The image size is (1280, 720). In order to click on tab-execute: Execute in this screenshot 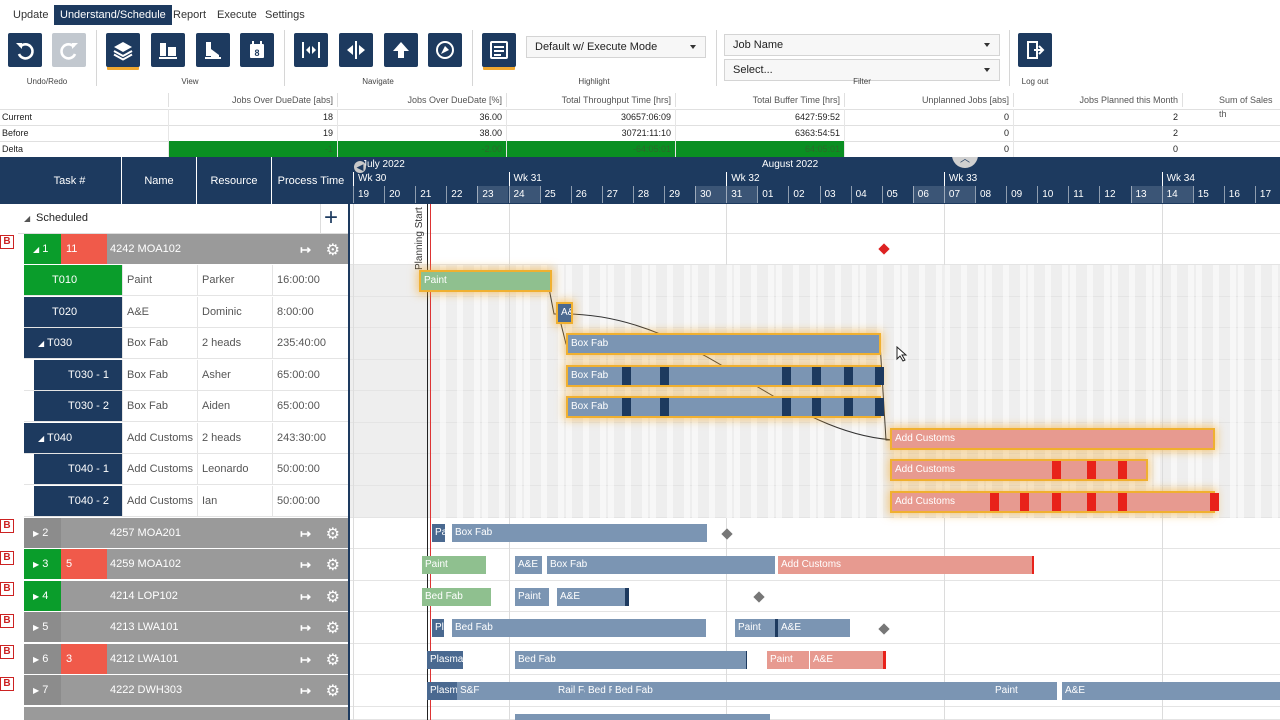, I will do `click(237, 15)`.